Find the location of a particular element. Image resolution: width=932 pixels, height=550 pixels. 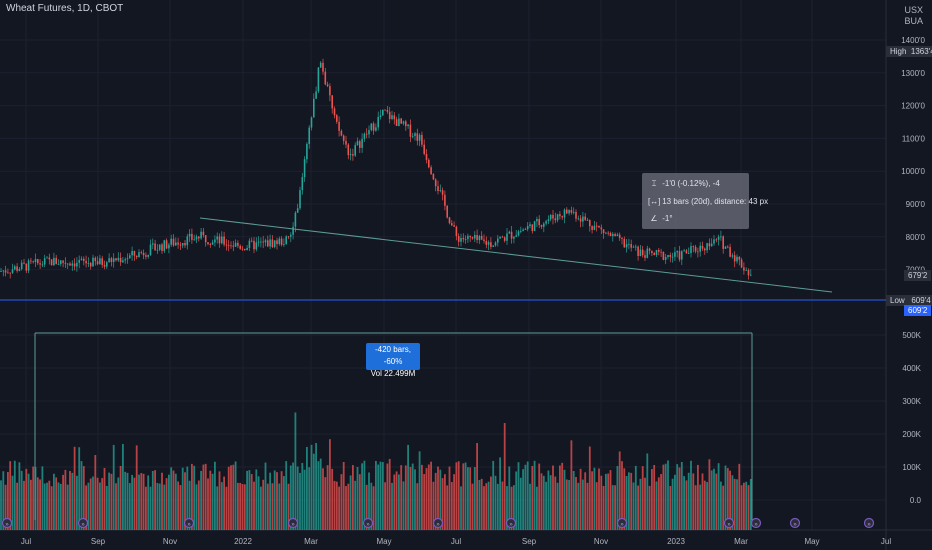

event-markers: » » » » » » » » » » » » is located at coordinates (438, 523).